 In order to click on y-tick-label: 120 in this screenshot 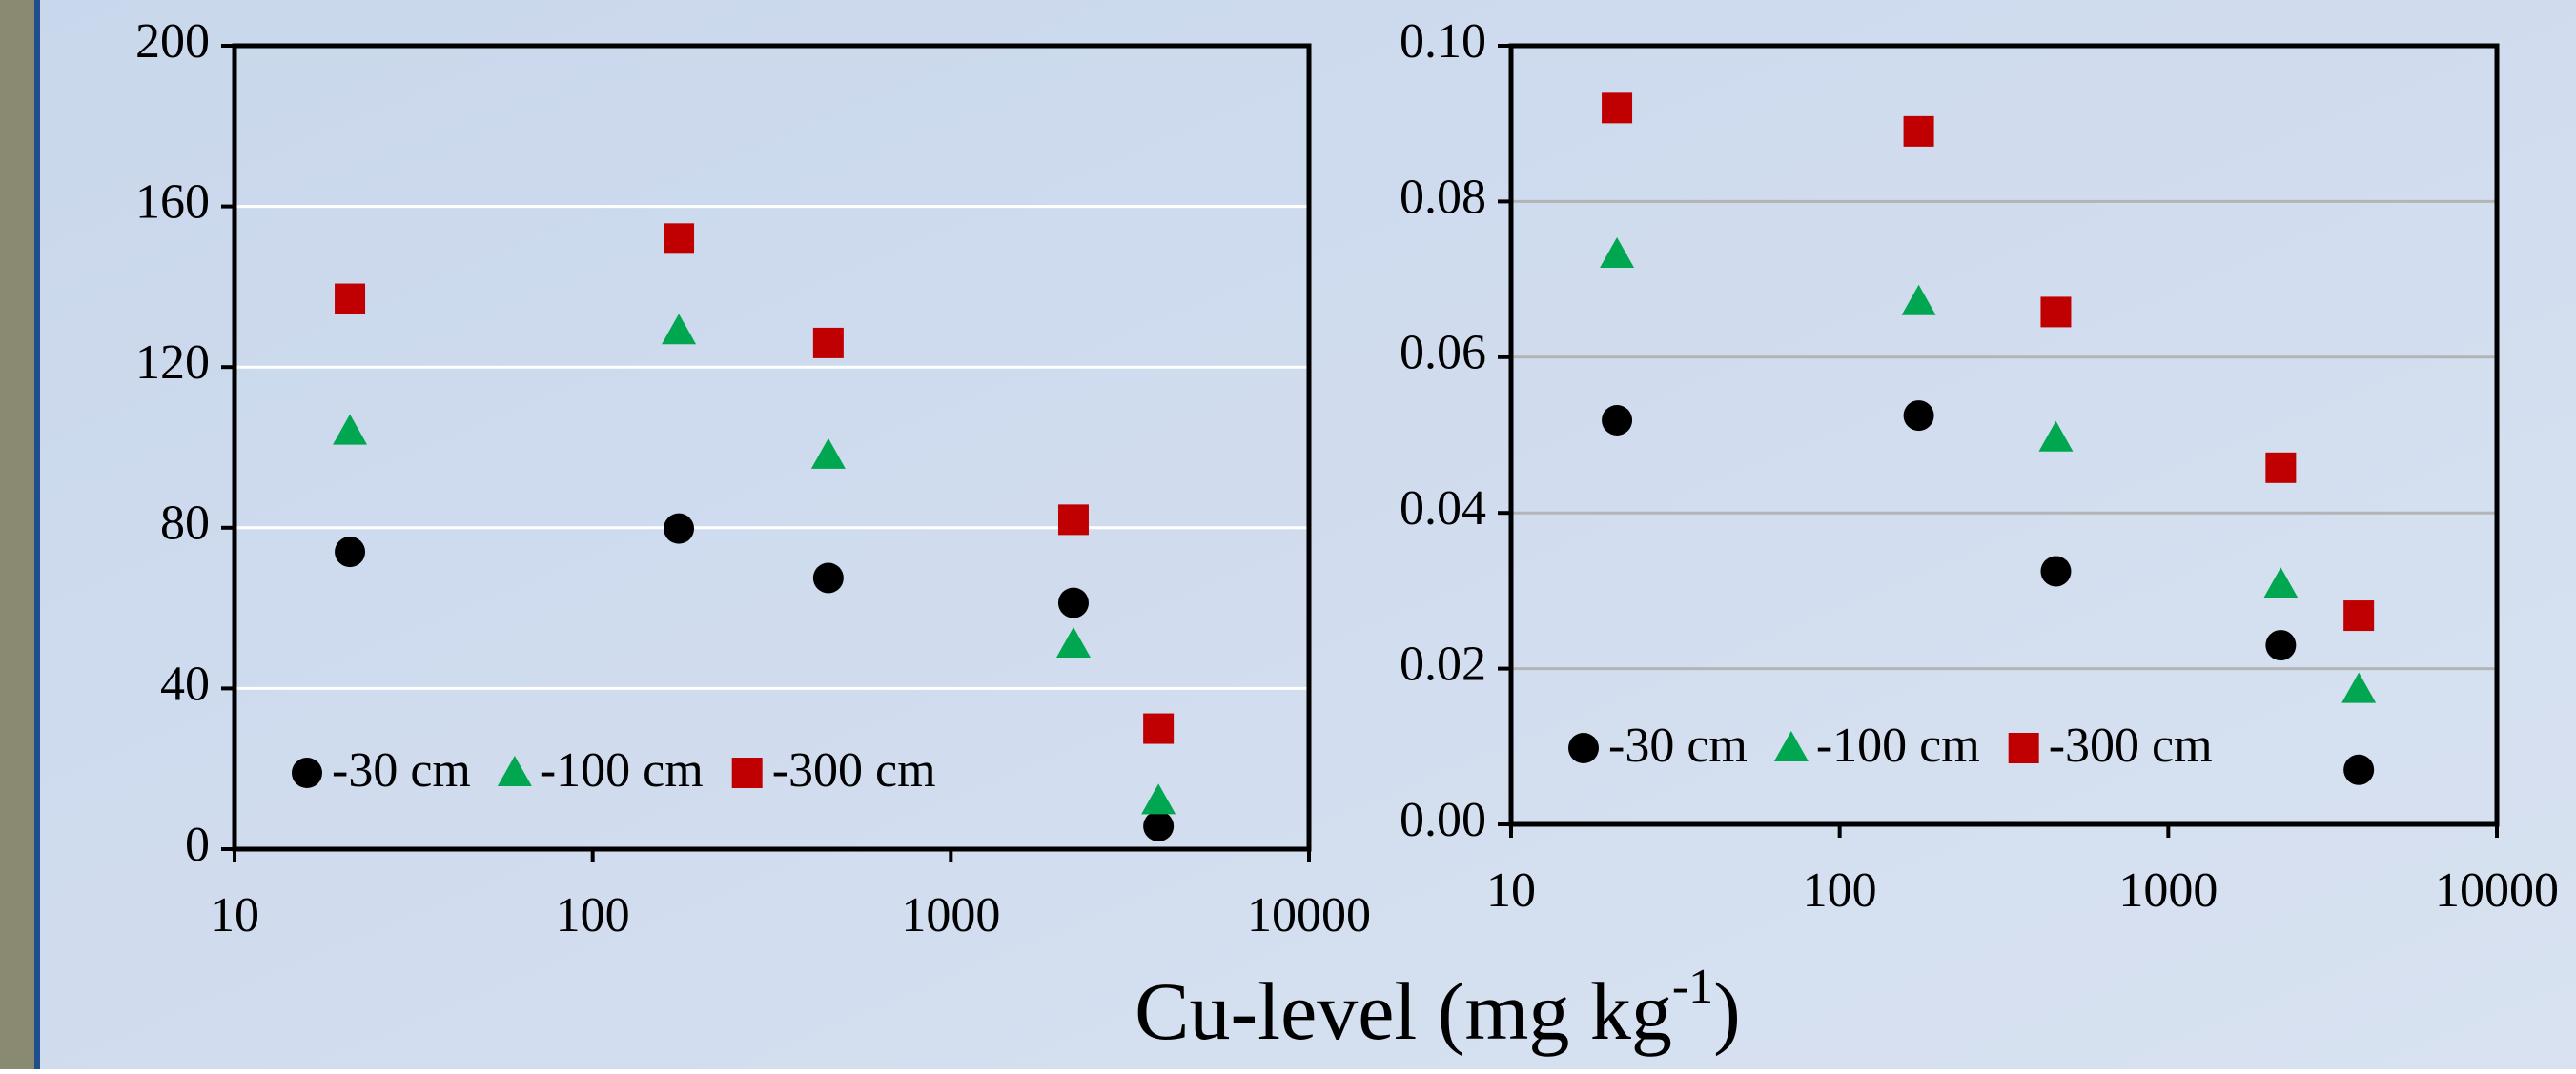, I will do `click(173, 362)`.